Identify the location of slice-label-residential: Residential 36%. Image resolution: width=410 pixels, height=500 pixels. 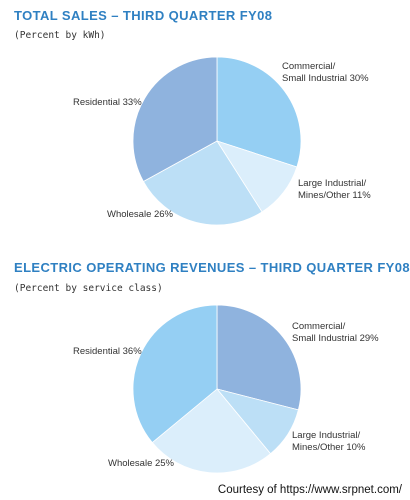
(107, 351).